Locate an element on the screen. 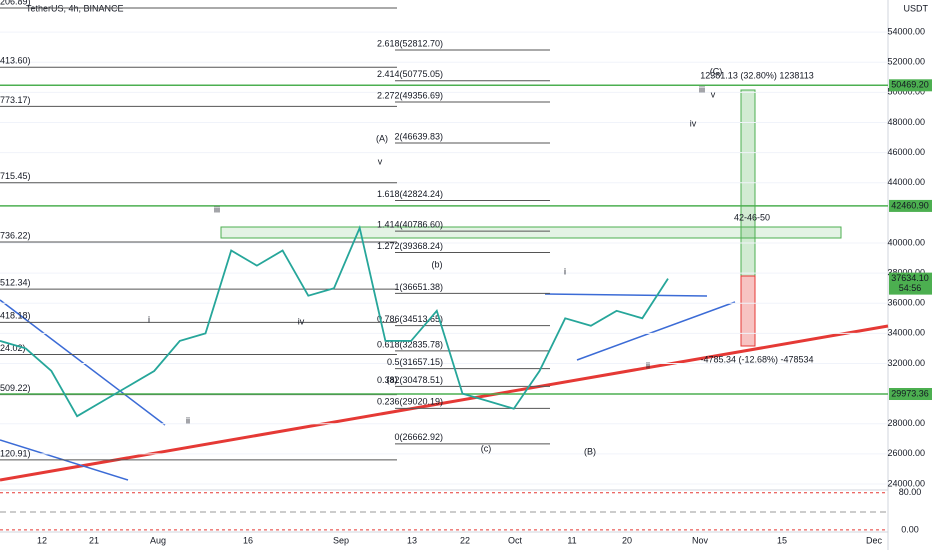 This screenshot has width=932, height=550. x-tick-label: 22 is located at coordinates (465, 540).